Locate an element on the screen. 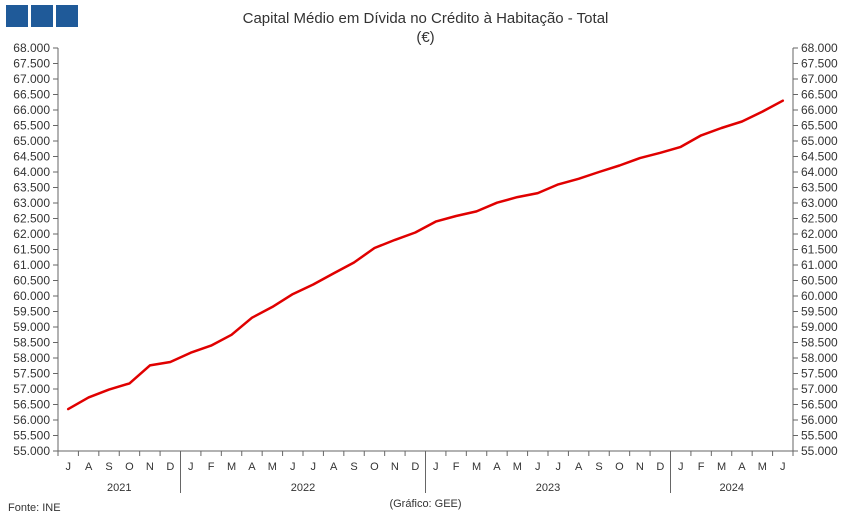  y-tick-label-right: 62.500 is located at coordinates (819, 219).